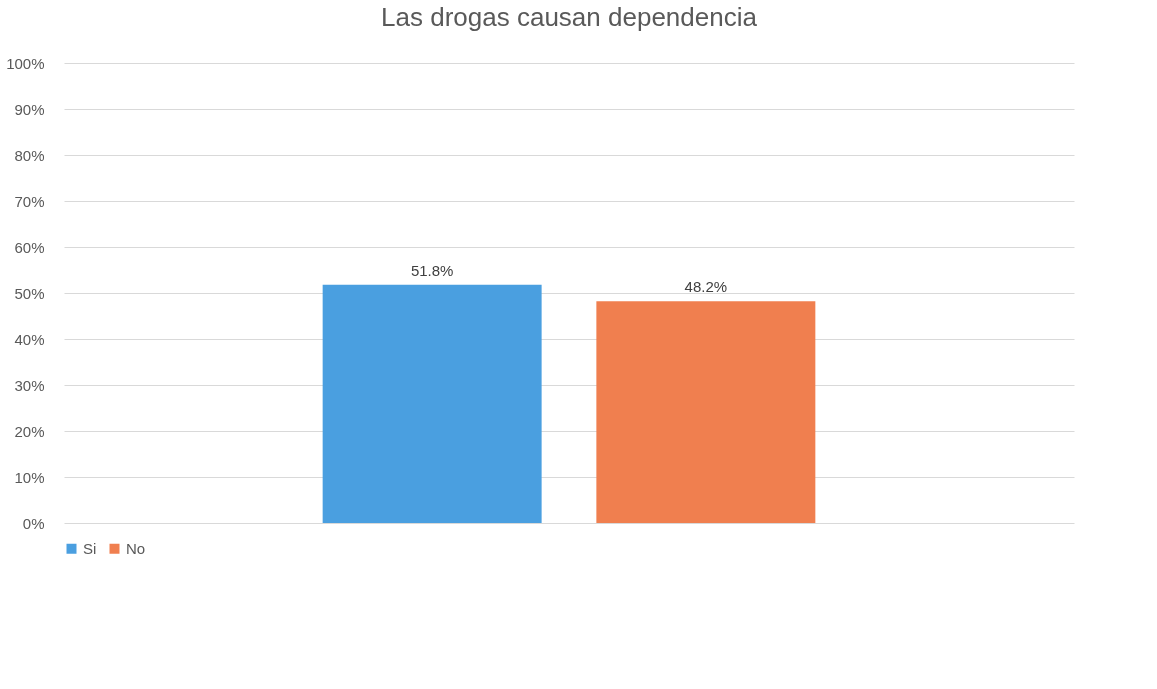 The width and height of the screenshot is (1157, 689). What do you see at coordinates (136, 548) in the screenshot?
I see `legend-label: No` at bounding box center [136, 548].